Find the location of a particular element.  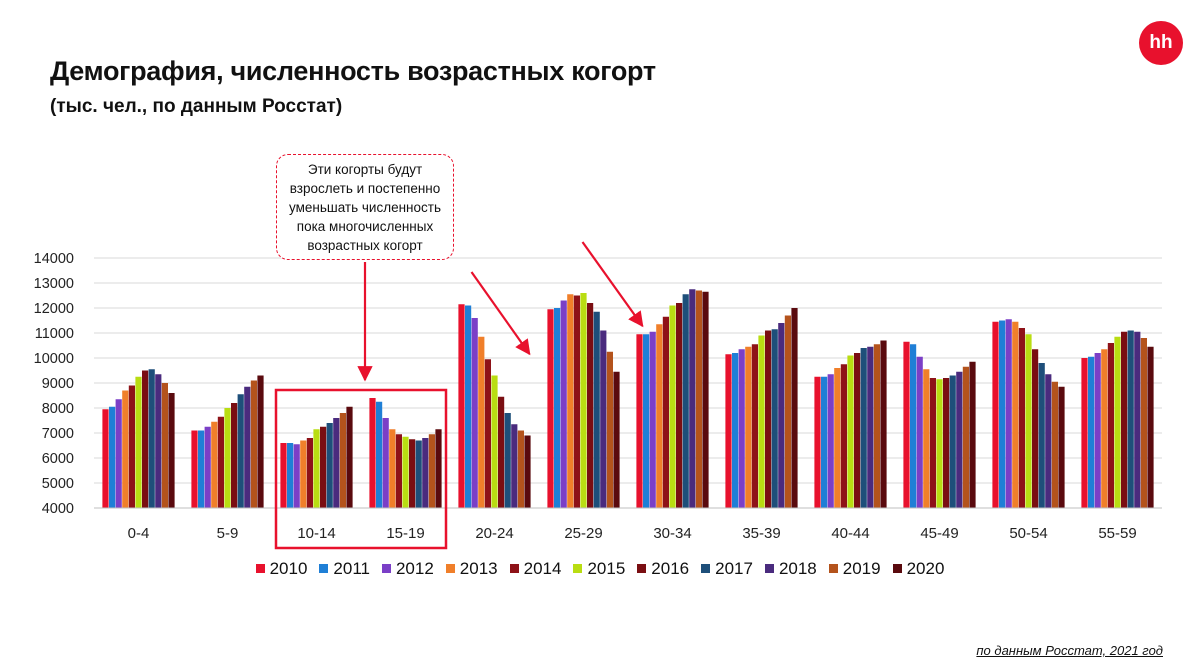

y-tick-label: 10000 is located at coordinates (54, 359).